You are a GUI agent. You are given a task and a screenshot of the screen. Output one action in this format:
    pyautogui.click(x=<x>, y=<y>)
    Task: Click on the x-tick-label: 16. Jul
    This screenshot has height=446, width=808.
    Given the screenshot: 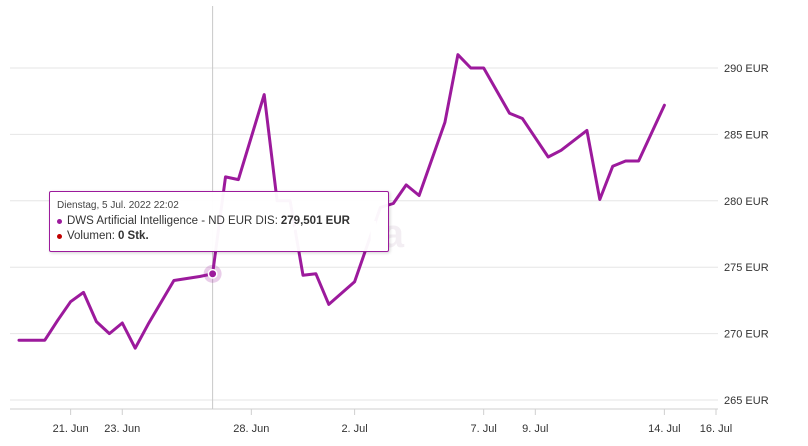 What is the action you would take?
    pyautogui.click(x=716, y=429)
    